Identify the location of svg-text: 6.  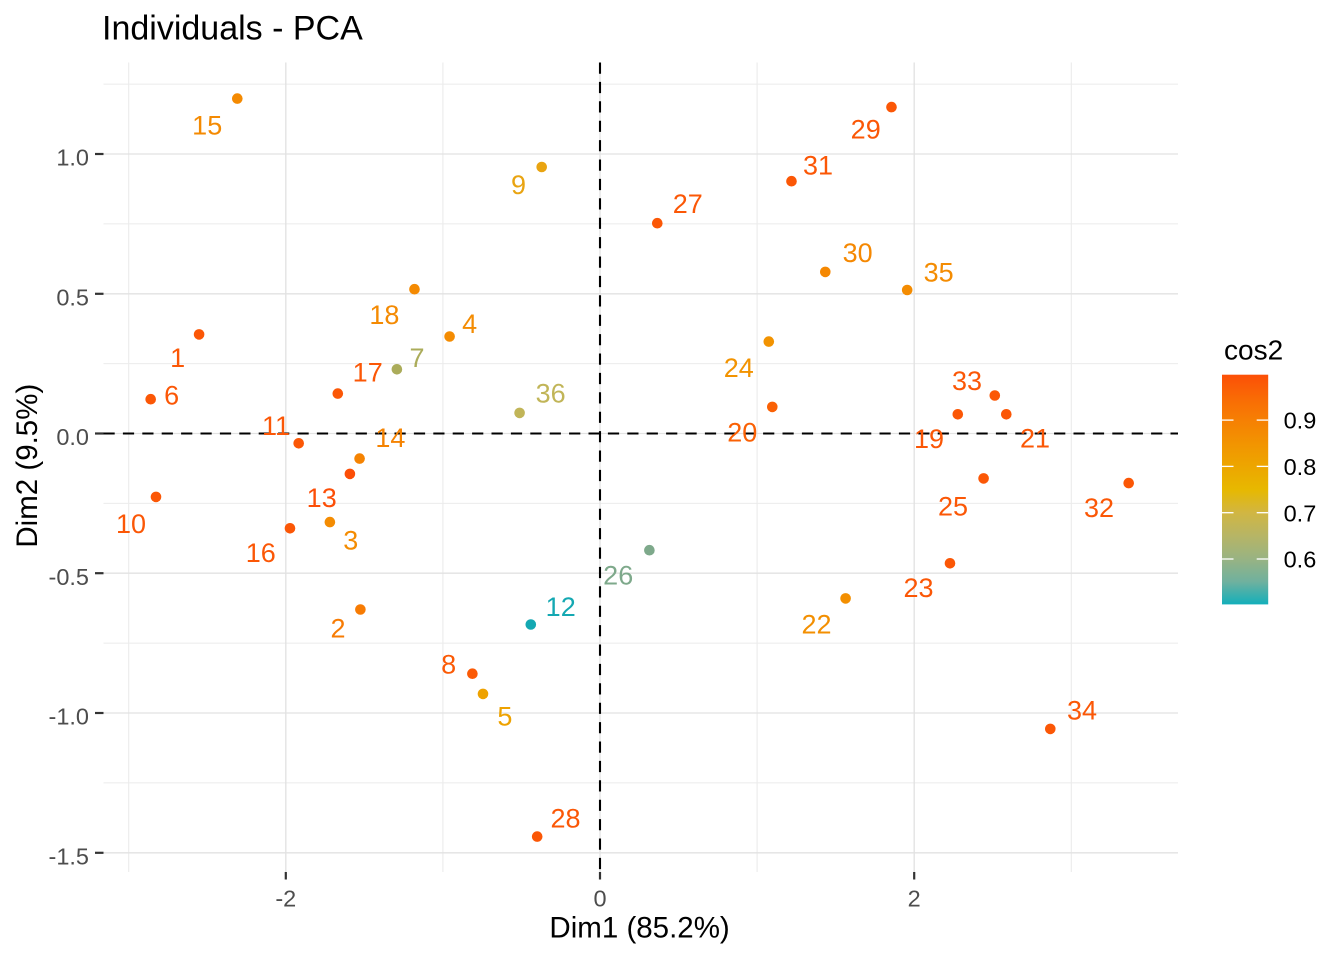
(171, 395).